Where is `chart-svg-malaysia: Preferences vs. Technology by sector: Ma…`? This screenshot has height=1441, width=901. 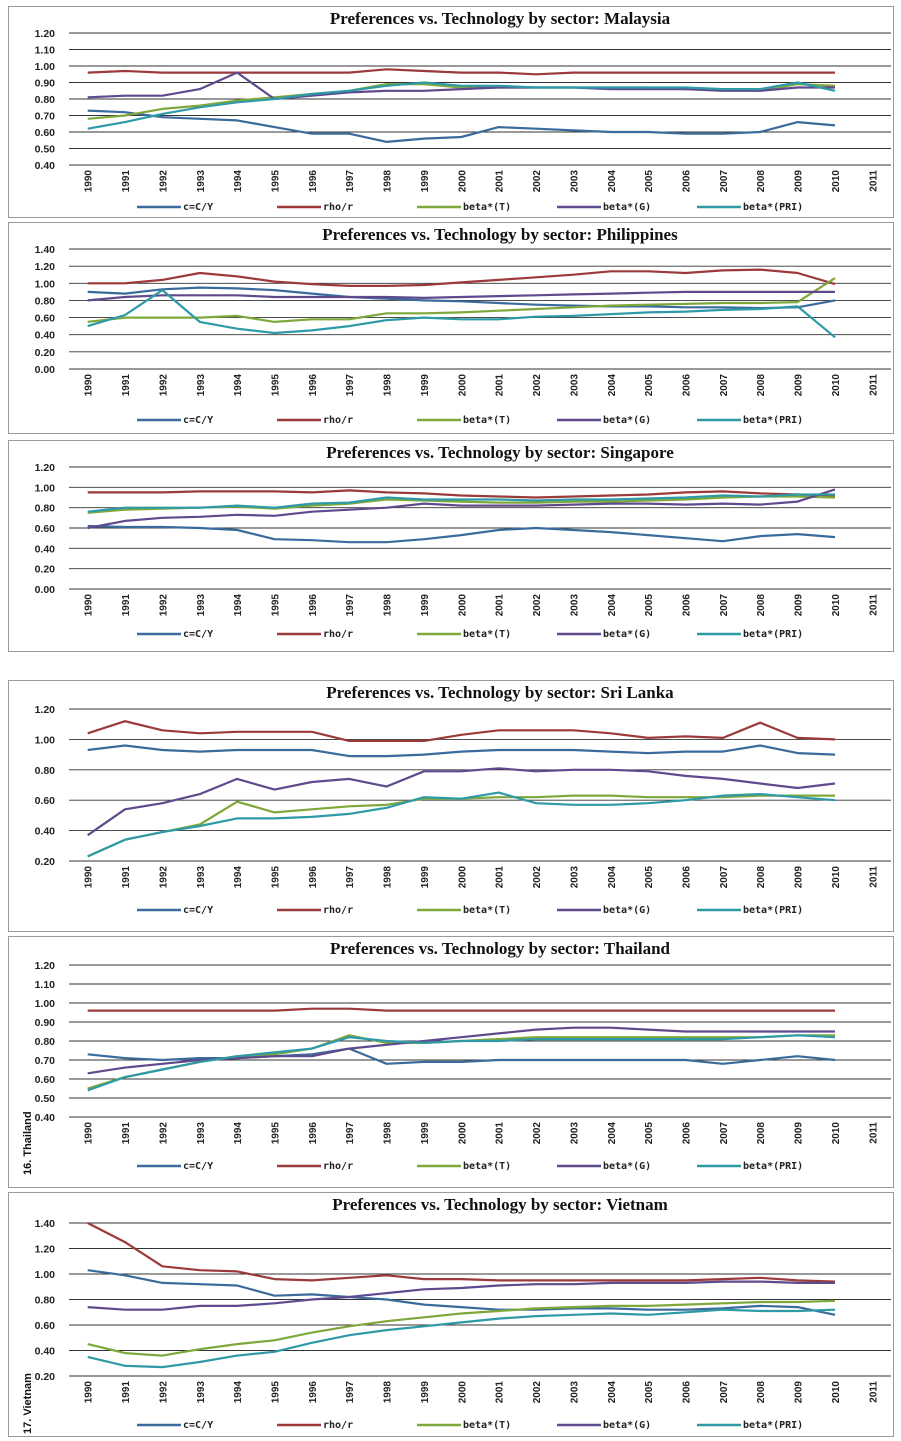 chart-svg-malaysia: Preferences vs. Technology by sector: Ma… is located at coordinates (463, 111).